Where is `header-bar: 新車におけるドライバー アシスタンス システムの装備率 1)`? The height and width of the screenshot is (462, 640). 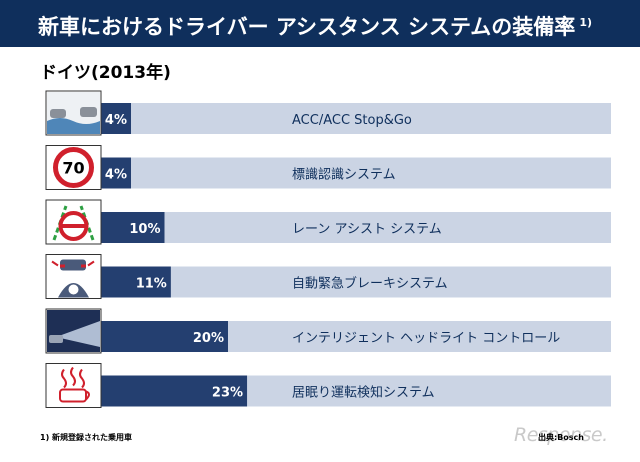
header-bar: 新車におけるドライバー アシスタンス システムの装備率 1) is located at coordinates (320, 23).